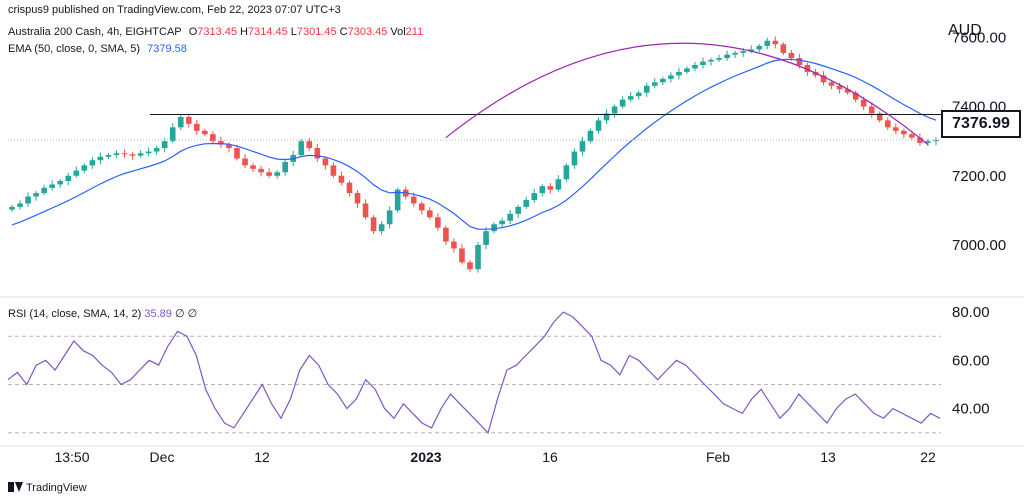  What do you see at coordinates (75, 314) in the screenshot?
I see `rsi-label: RSI (14, close, SMA, 14, 2)` at bounding box center [75, 314].